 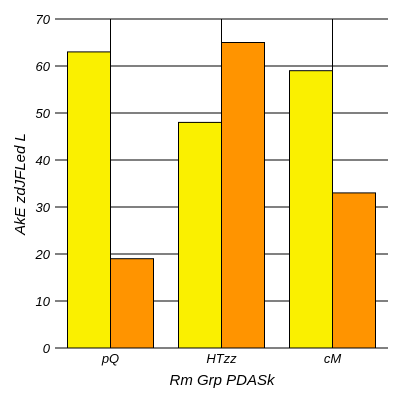 I want to click on x-tick-label: HTzz, so click(x=221, y=358).